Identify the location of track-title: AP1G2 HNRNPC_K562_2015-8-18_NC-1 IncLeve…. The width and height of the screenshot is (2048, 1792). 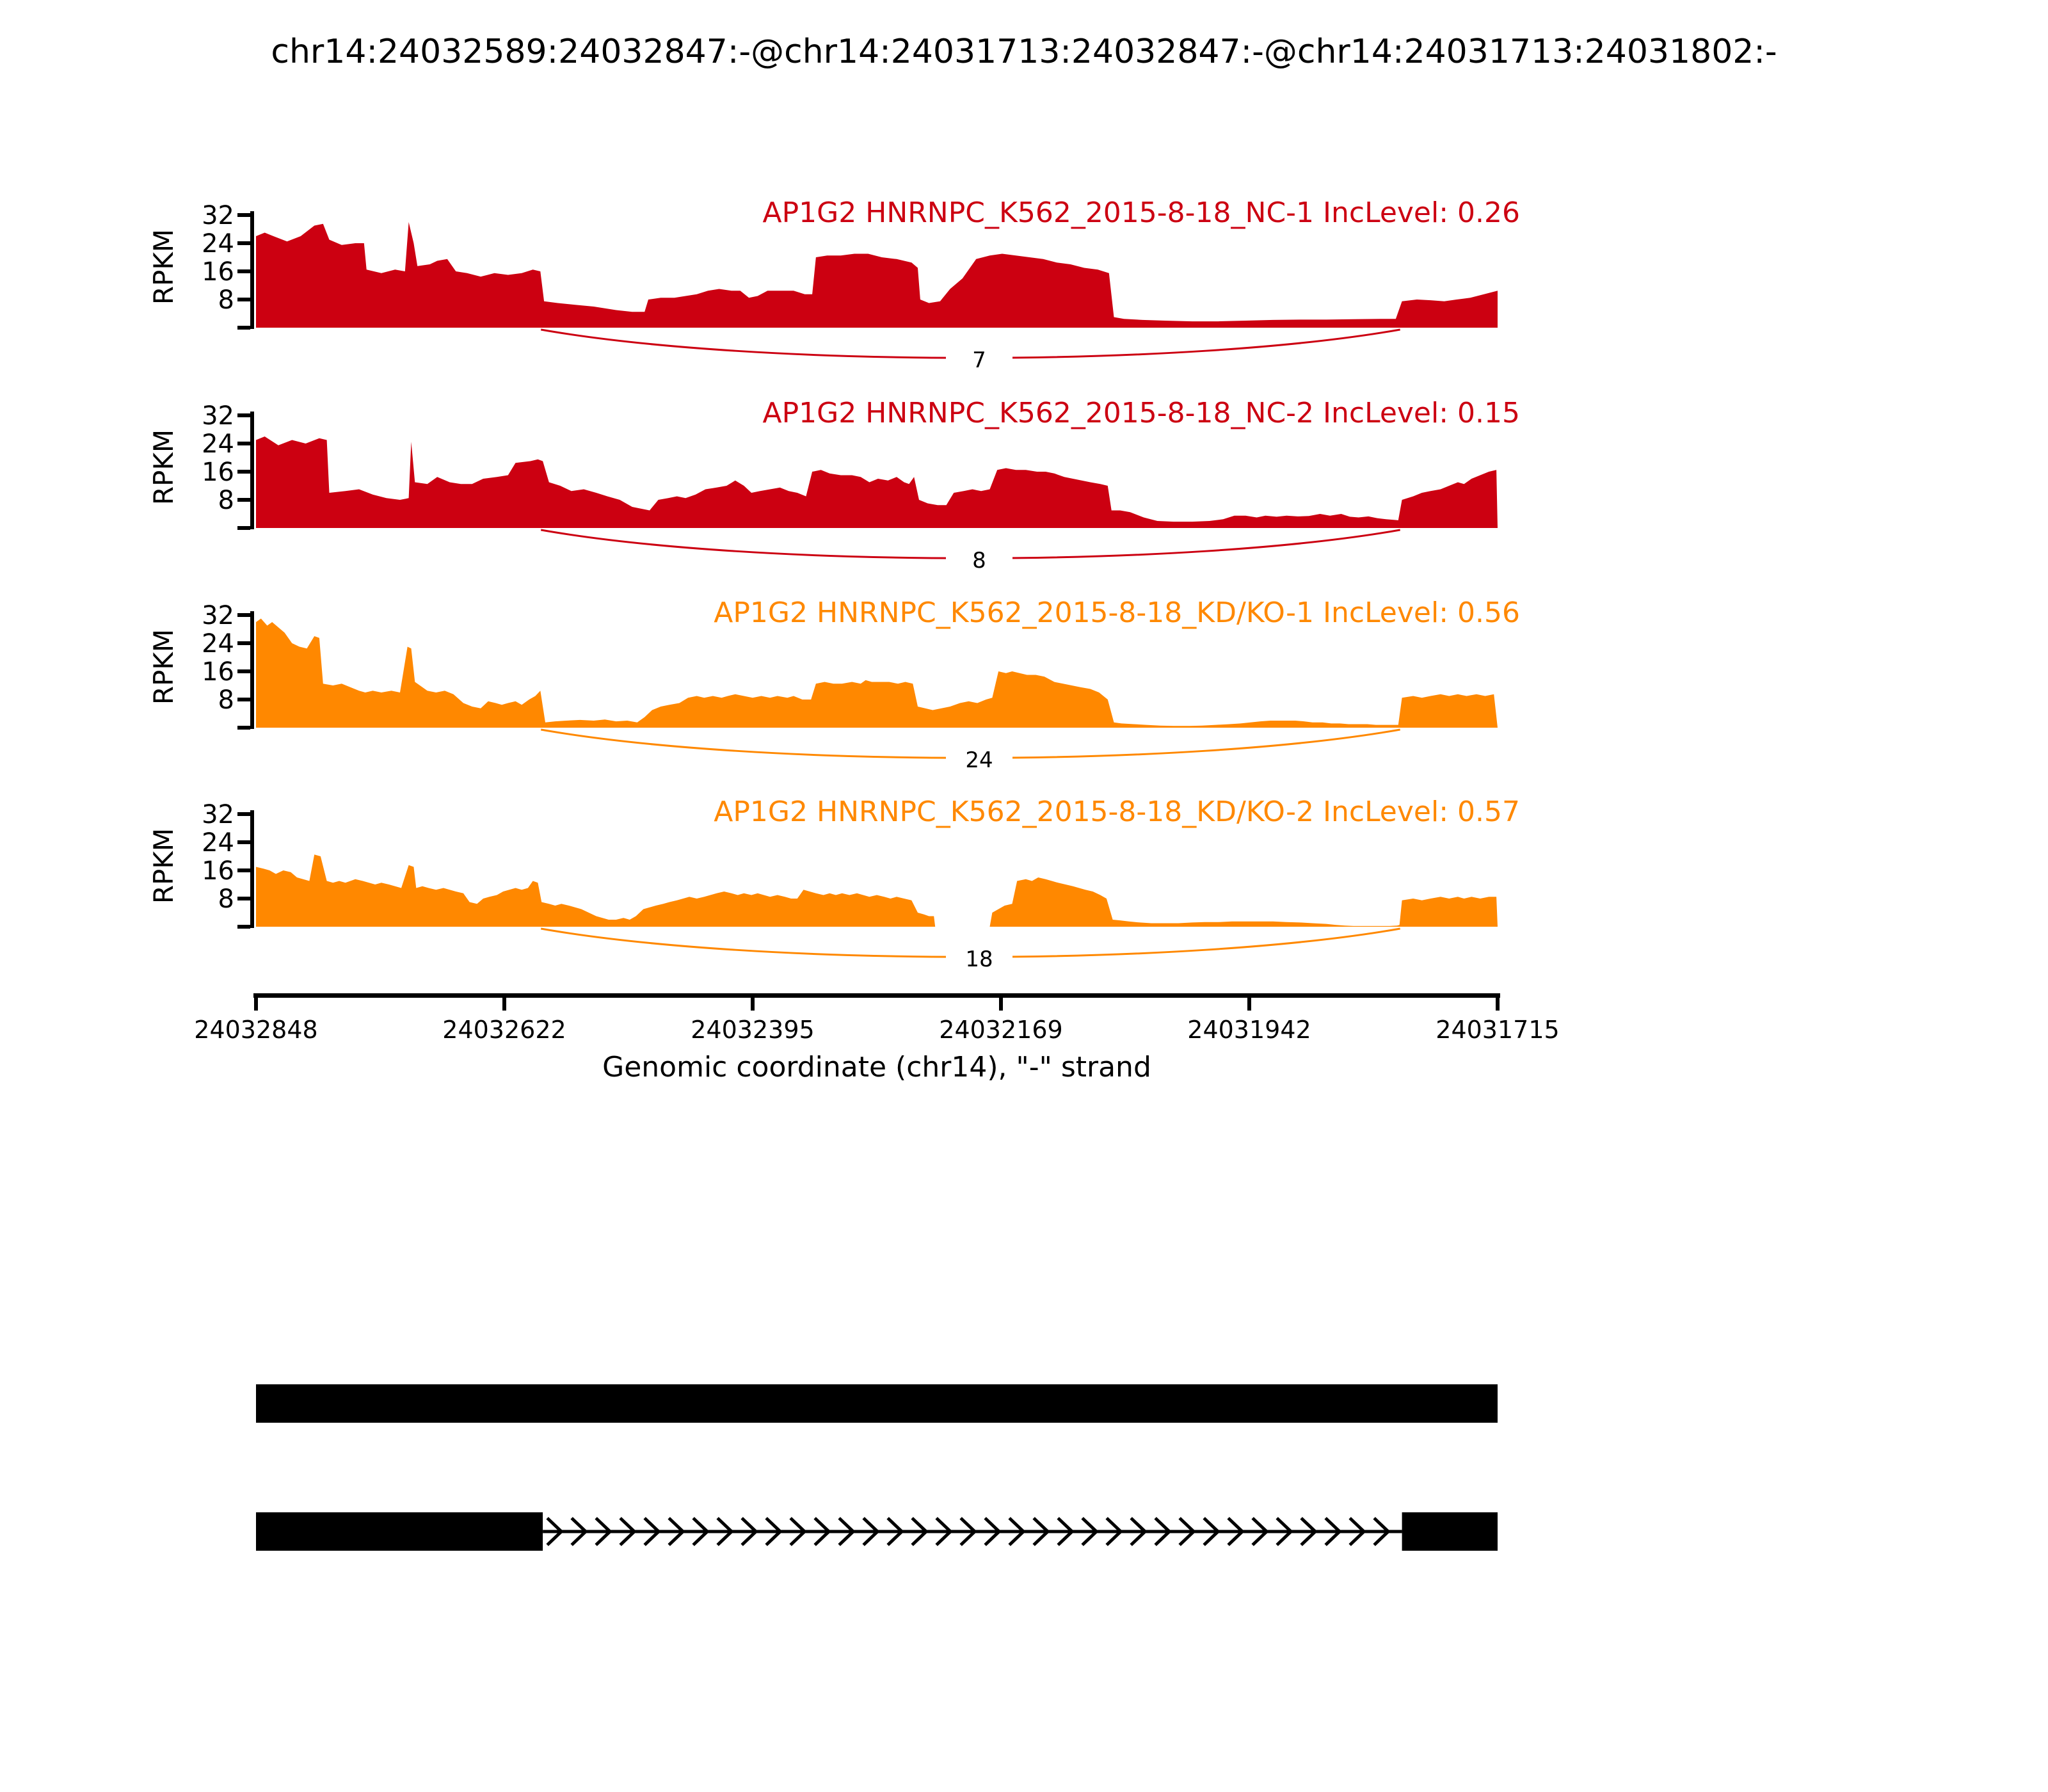
(1141, 212).